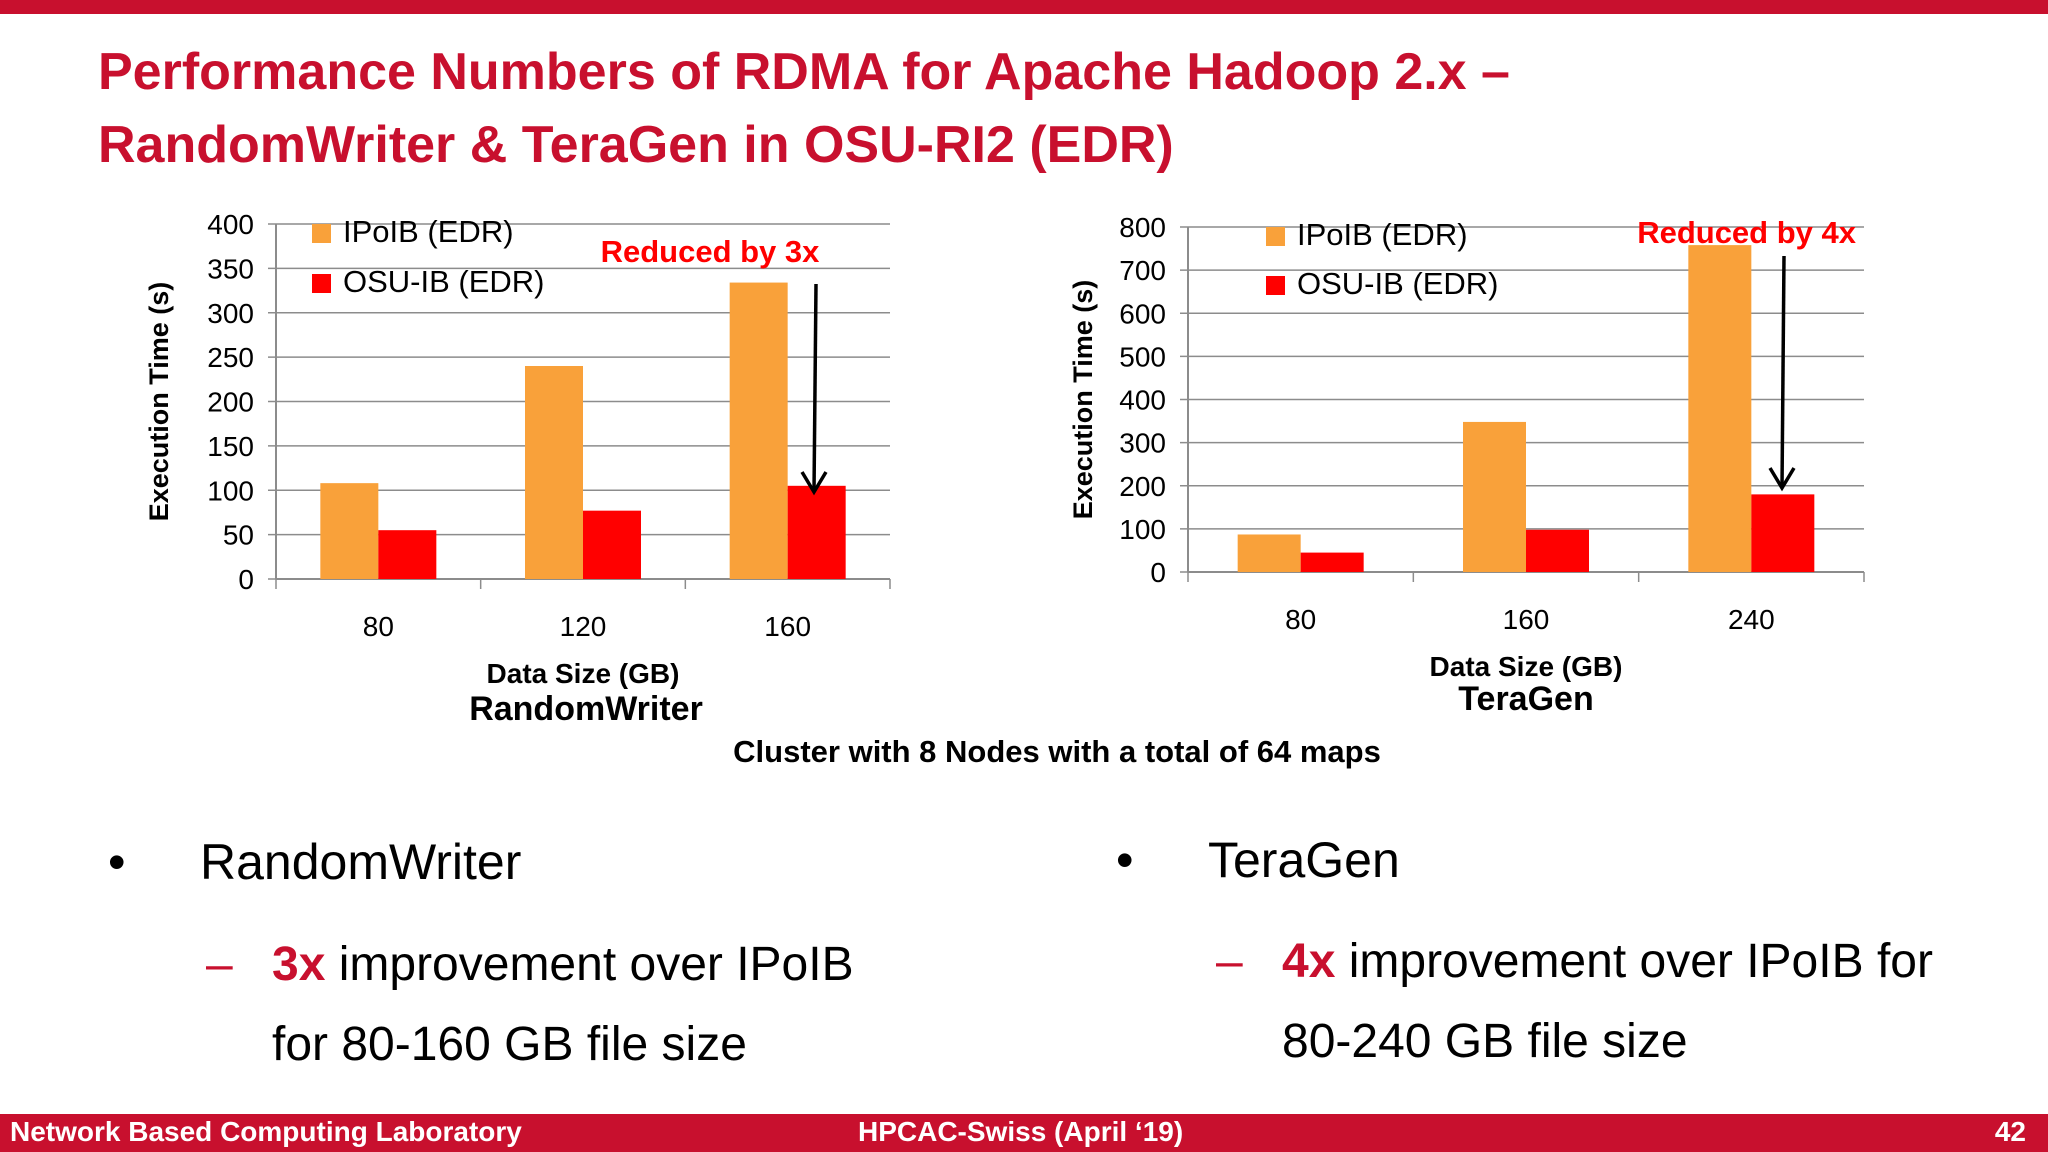  I want to click on y-tick-label: 50, so click(238, 535).